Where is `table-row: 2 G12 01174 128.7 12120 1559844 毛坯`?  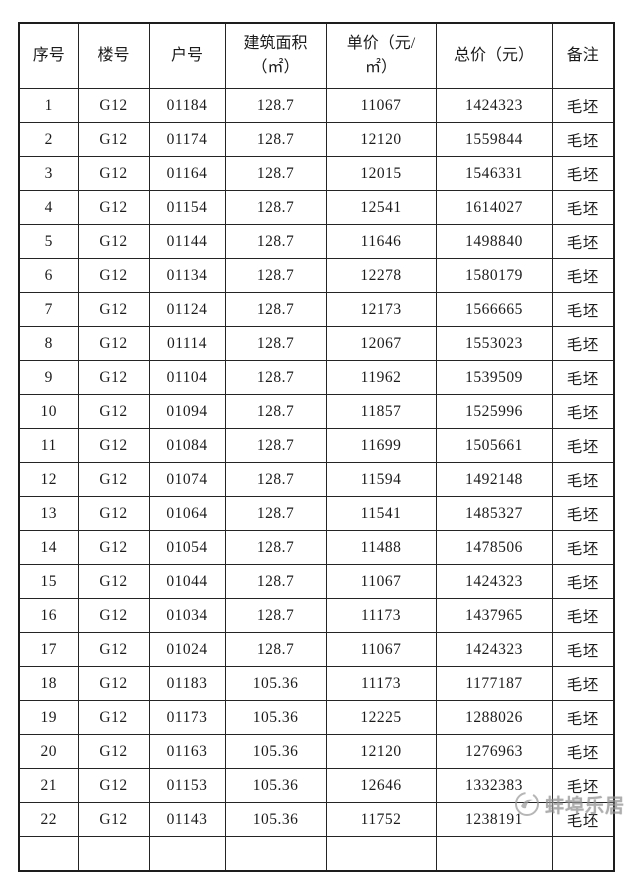 table-row: 2 G12 01174 128.7 12120 1559844 毛坯 is located at coordinates (316, 139).